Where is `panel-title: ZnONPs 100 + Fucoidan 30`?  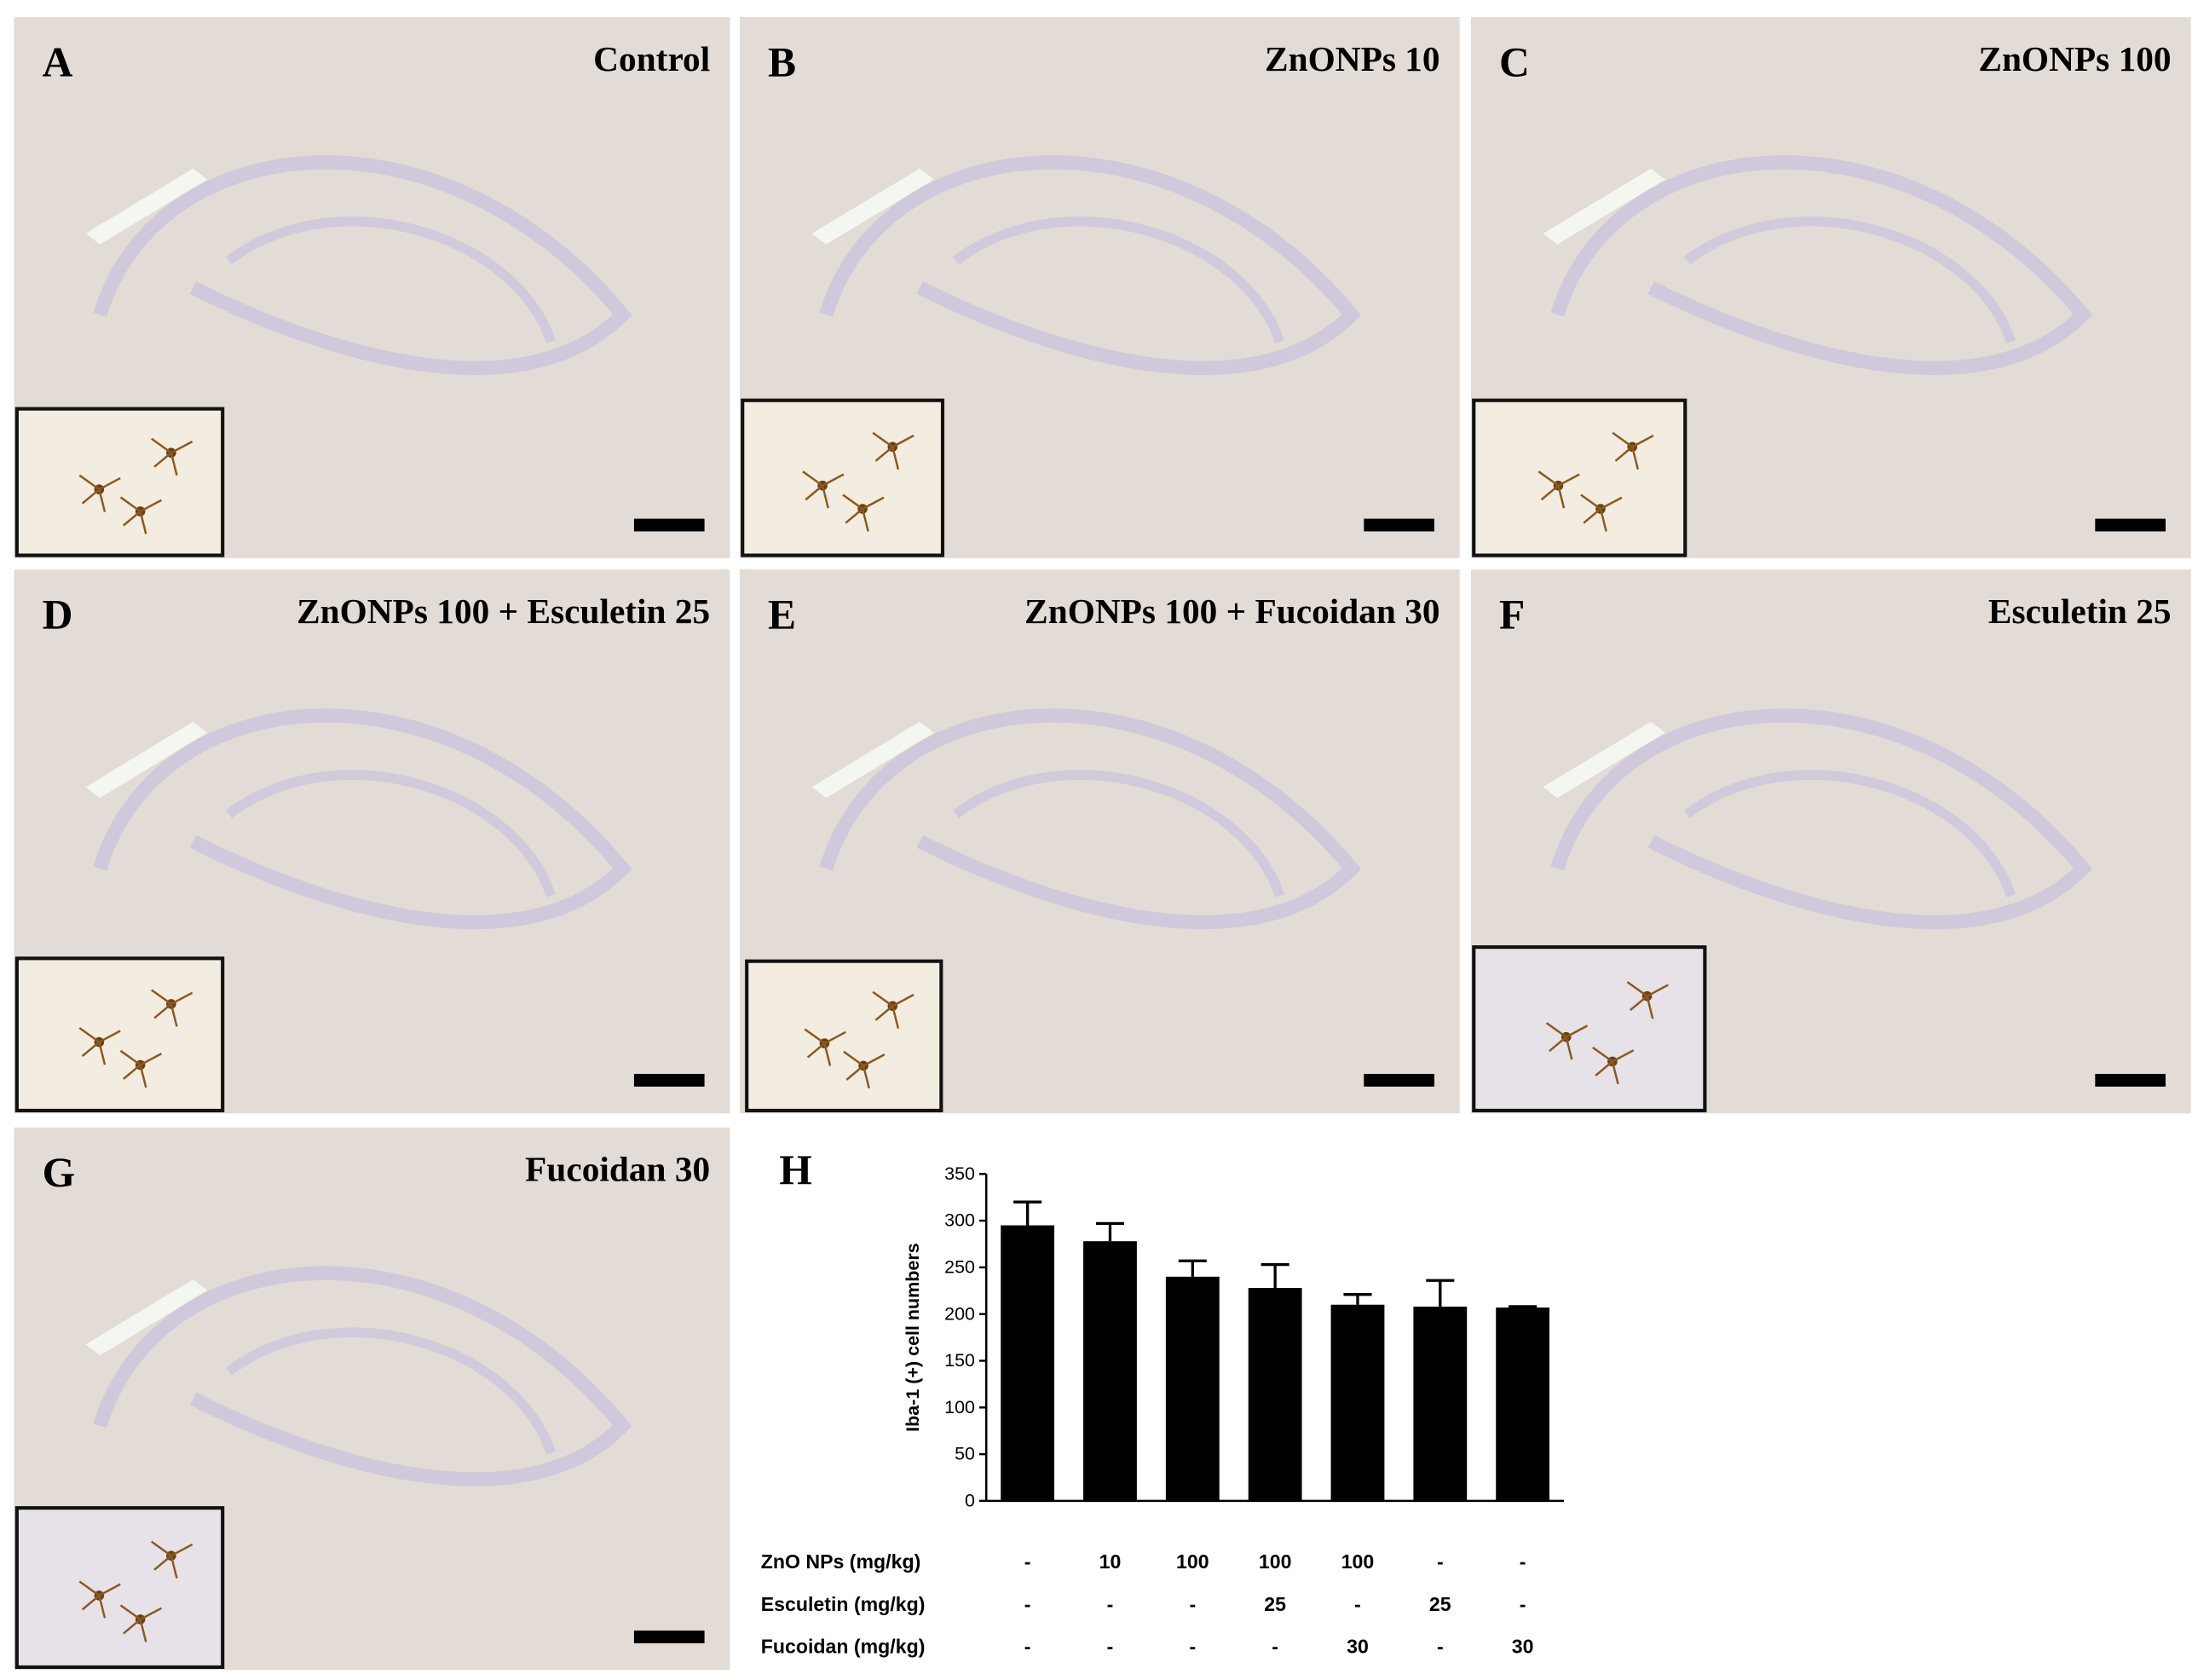
panel-title: ZnONPs 100 + Fucoidan 30 is located at coordinates (1231, 611).